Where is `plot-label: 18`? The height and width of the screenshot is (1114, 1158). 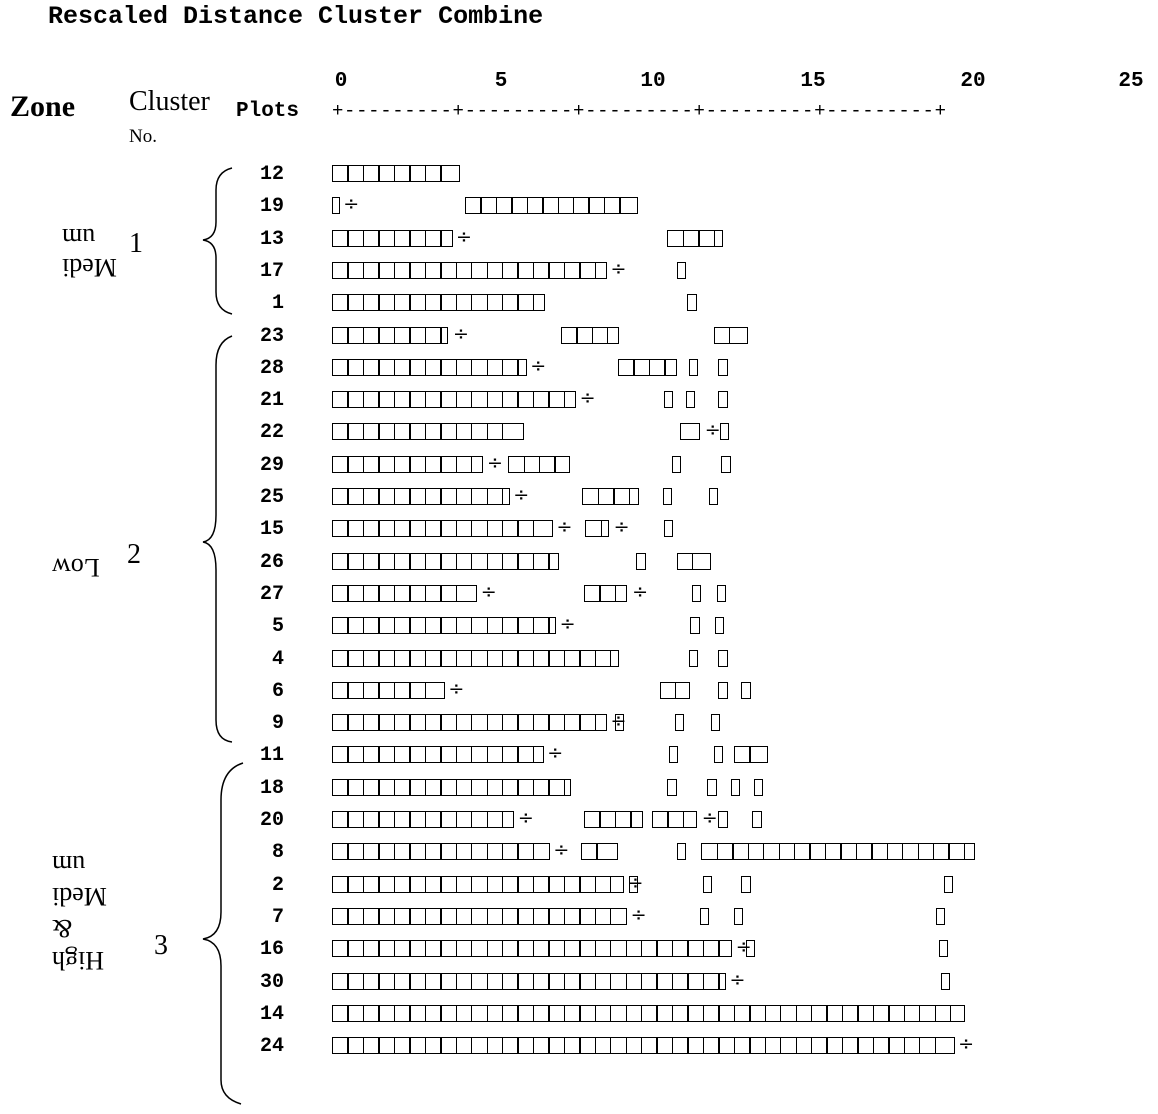 plot-label: 18 is located at coordinates (271, 788).